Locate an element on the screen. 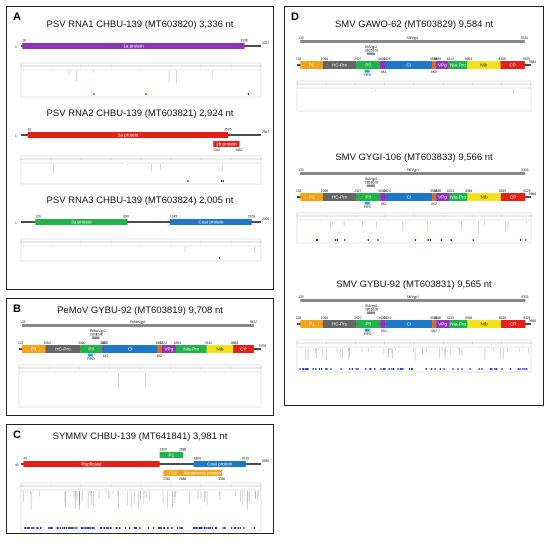 This screenshot has width=550, height=543. segment-boundary-coord: 5689 is located at coordinates (437, 59).